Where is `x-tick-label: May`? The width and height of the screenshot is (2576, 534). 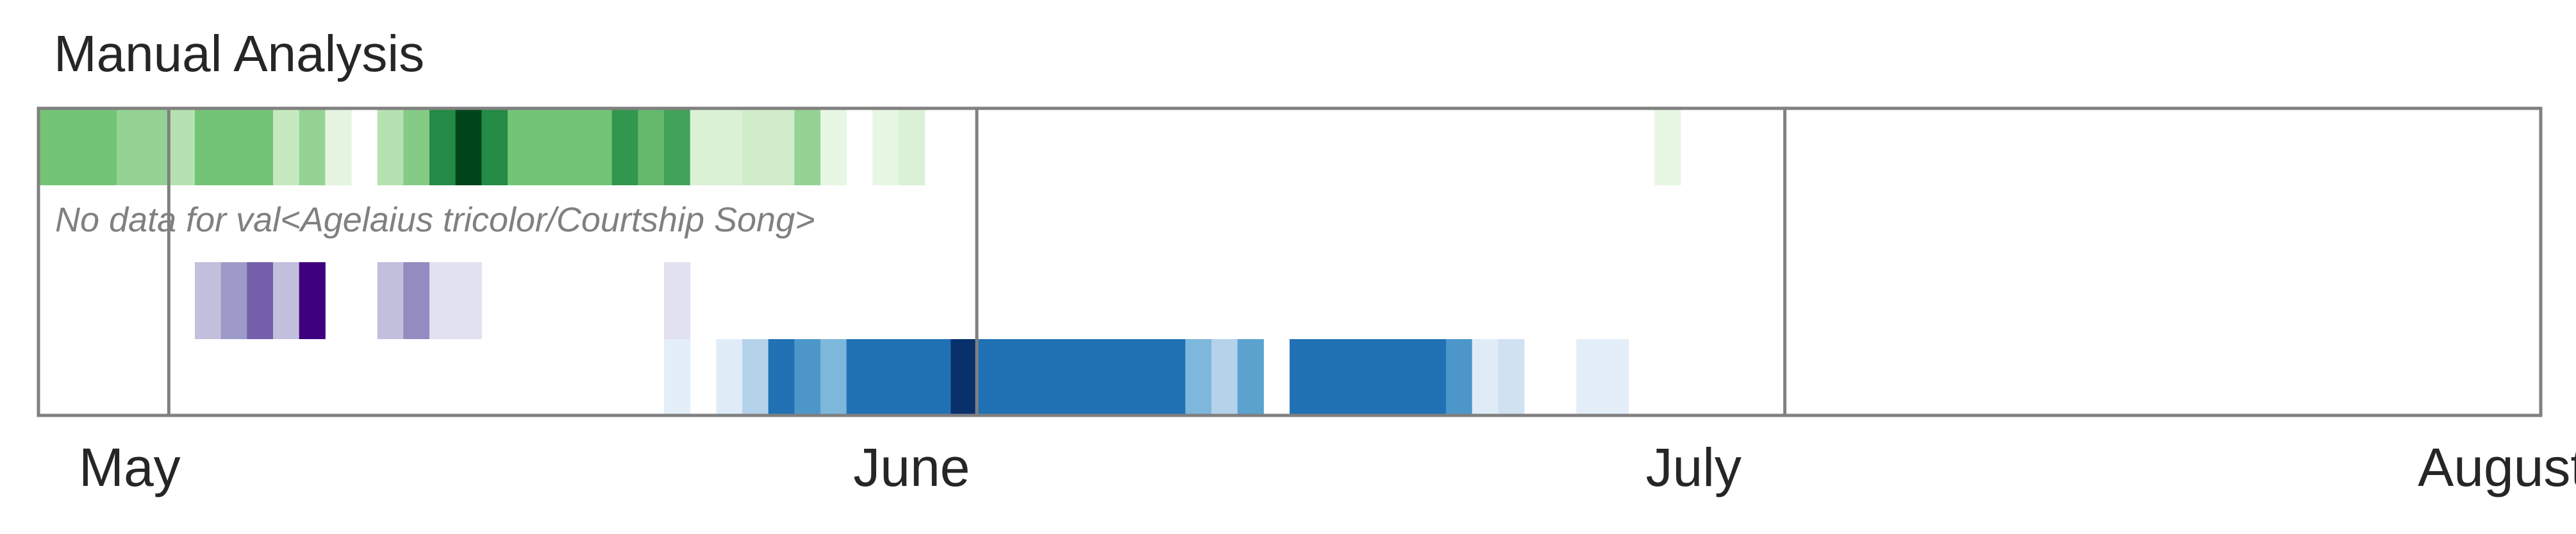 x-tick-label: May is located at coordinates (130, 467).